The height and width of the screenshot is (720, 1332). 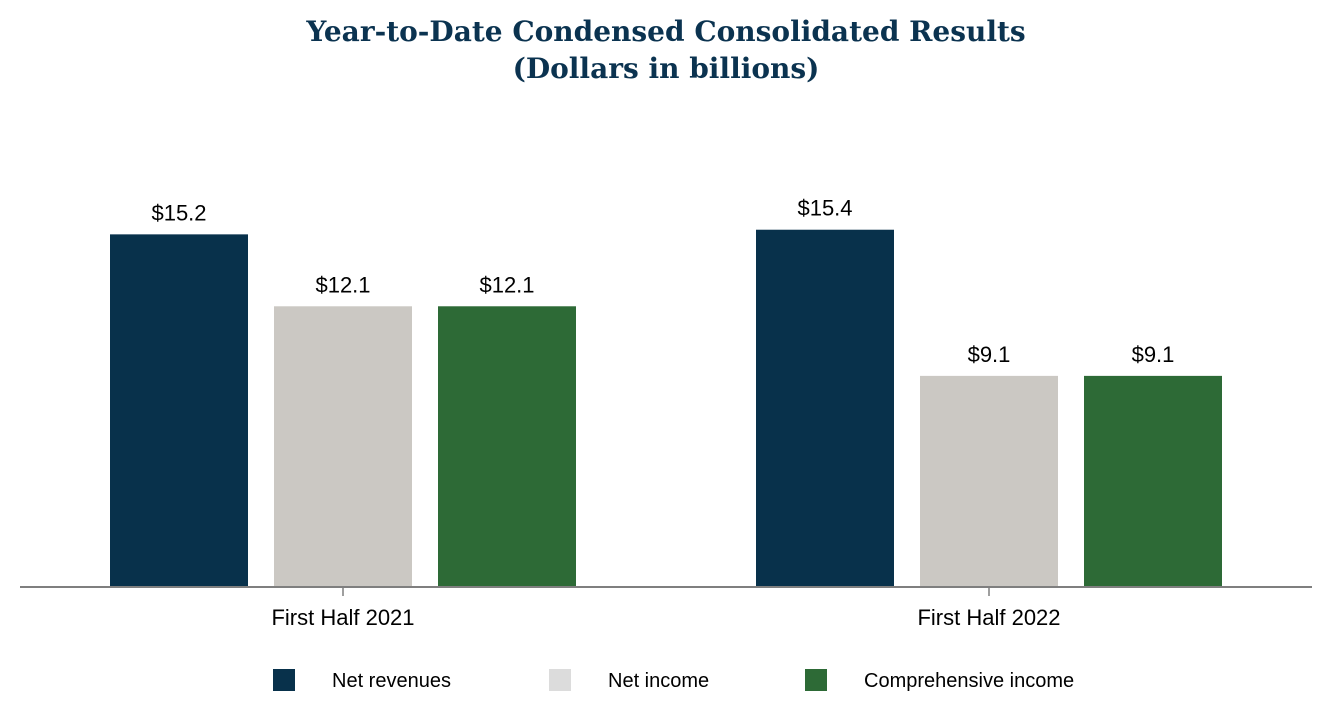 What do you see at coordinates (666, 68) in the screenshot?
I see `chart-subtitle: (Dollars in billions)` at bounding box center [666, 68].